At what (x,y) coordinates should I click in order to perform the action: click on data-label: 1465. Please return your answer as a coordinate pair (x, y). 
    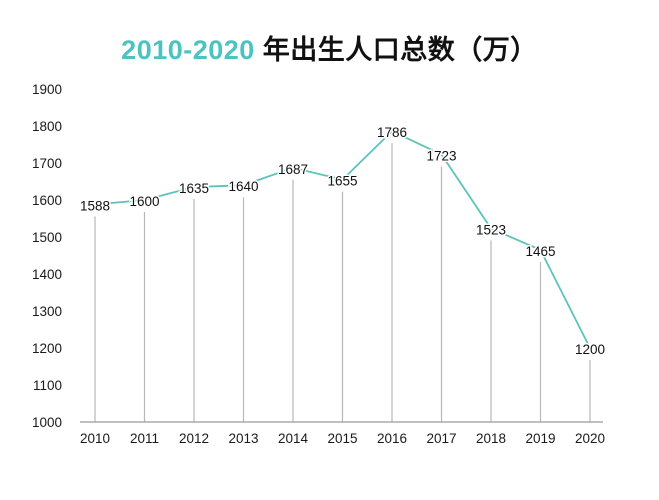
    Looking at the image, I should click on (540, 251).